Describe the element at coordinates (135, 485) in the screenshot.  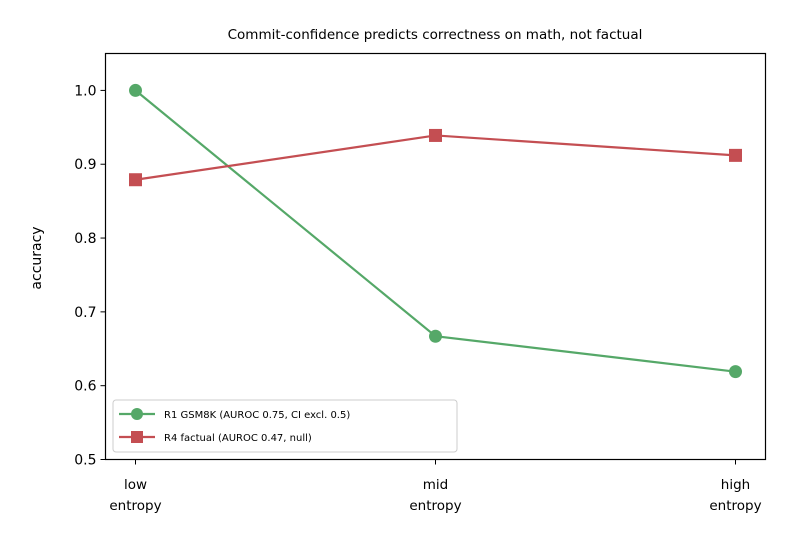
I see `x-tick-label: low` at that location.